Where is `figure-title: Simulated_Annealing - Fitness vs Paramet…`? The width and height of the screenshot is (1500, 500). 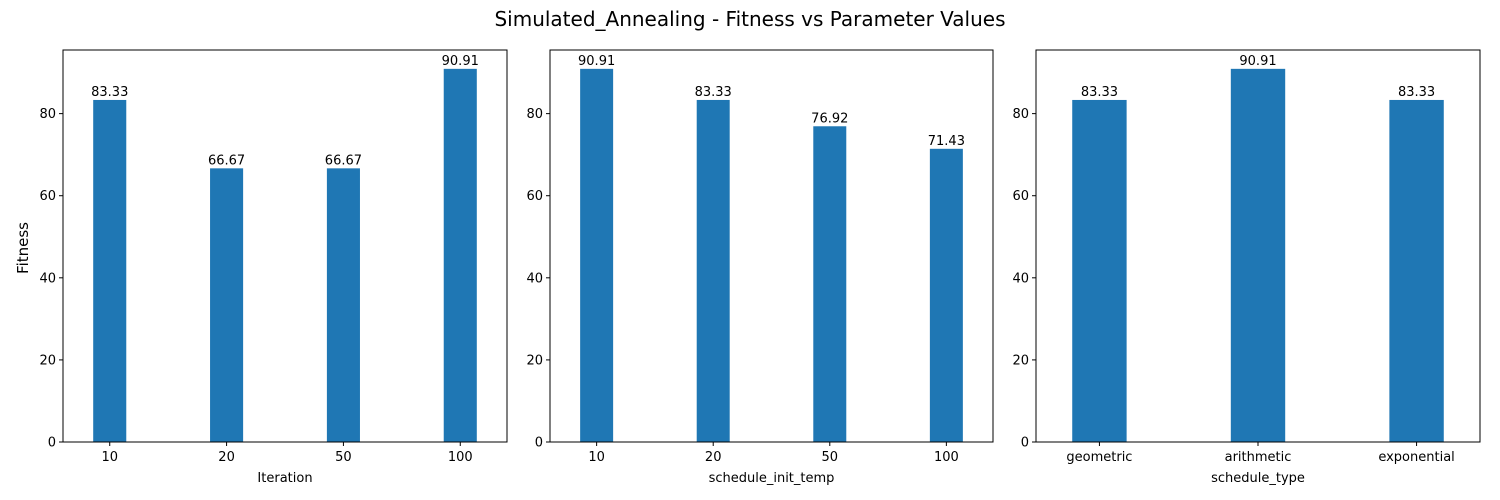
figure-title: Simulated_Annealing - Fitness vs Paramet… is located at coordinates (749, 19).